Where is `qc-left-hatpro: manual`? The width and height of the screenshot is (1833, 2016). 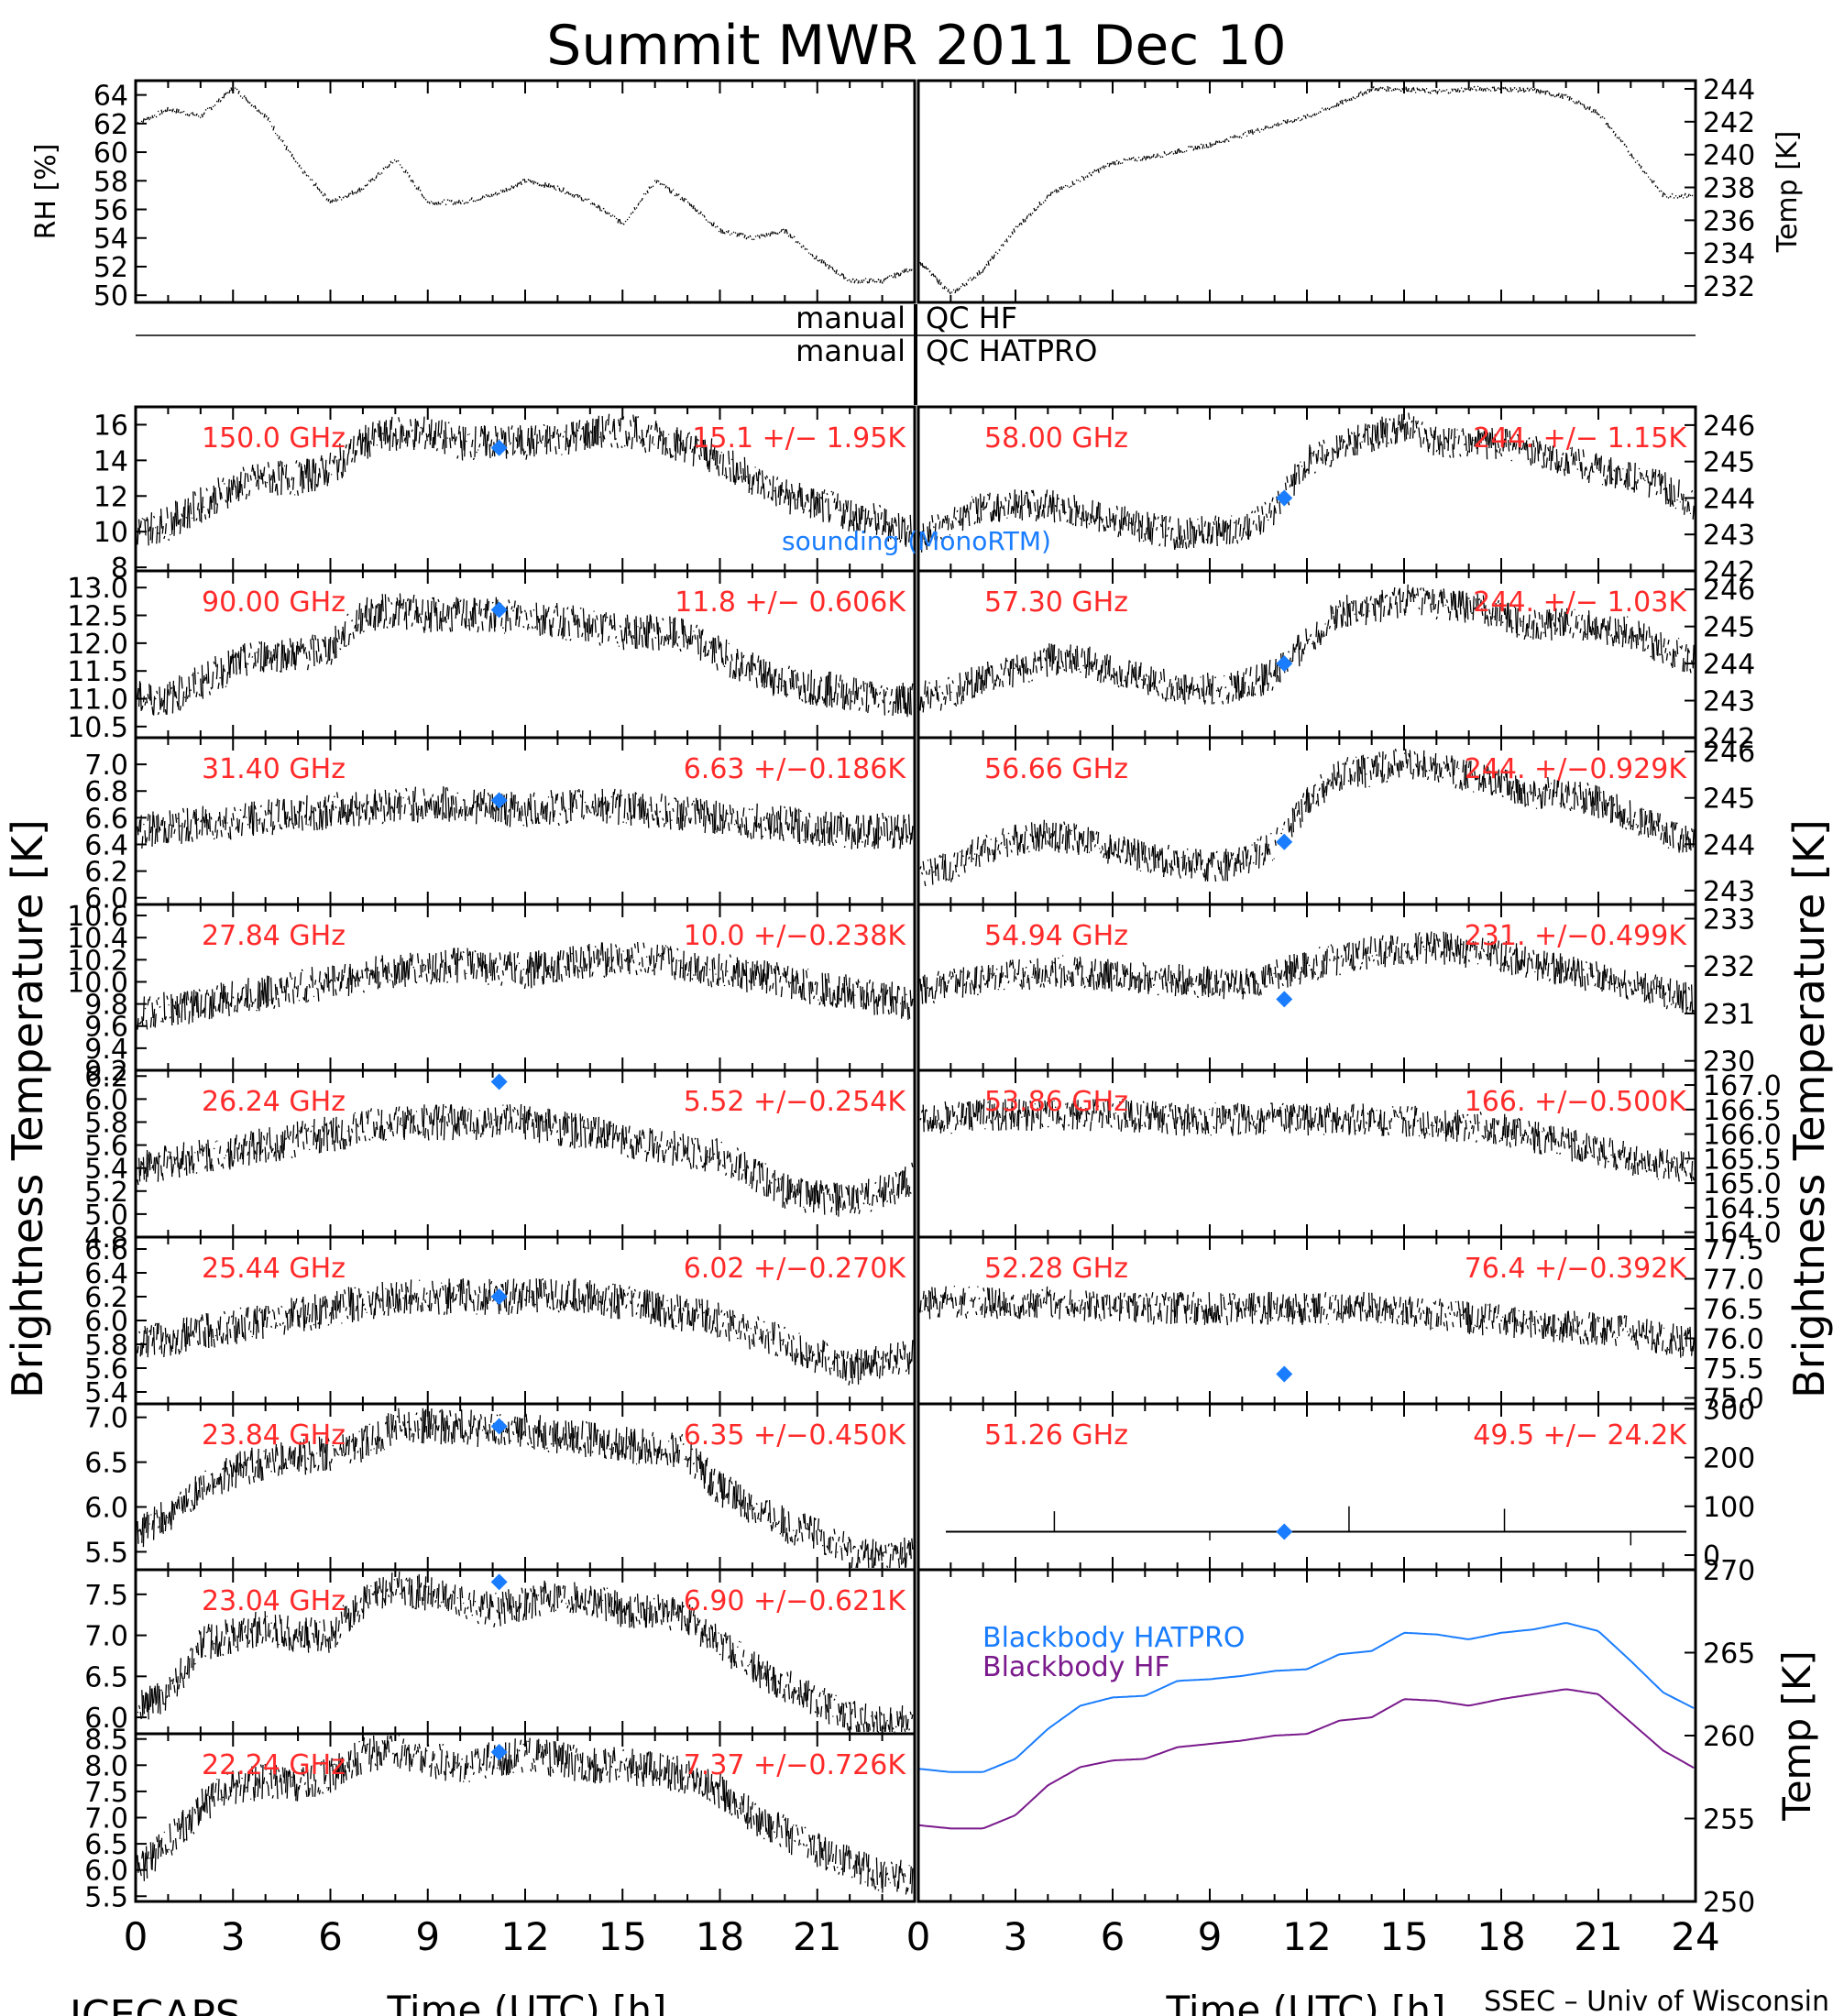
qc-left-hatpro: manual is located at coordinates (851, 351).